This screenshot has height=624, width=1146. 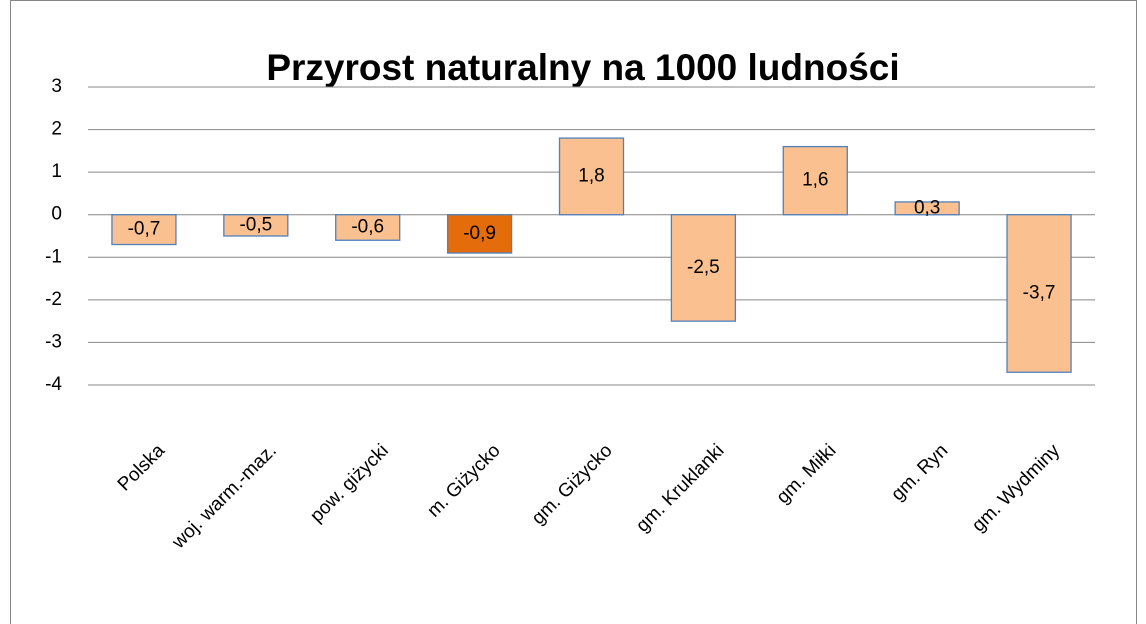 I want to click on value-label: -0,9, so click(x=479, y=233).